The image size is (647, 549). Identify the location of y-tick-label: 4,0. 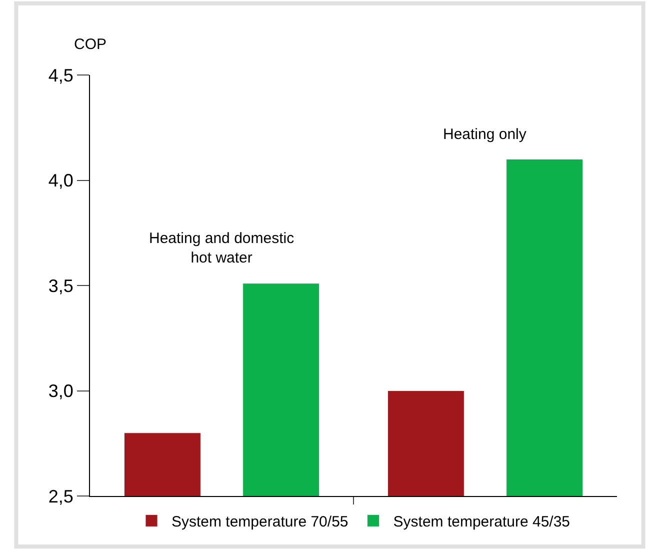
(61, 180).